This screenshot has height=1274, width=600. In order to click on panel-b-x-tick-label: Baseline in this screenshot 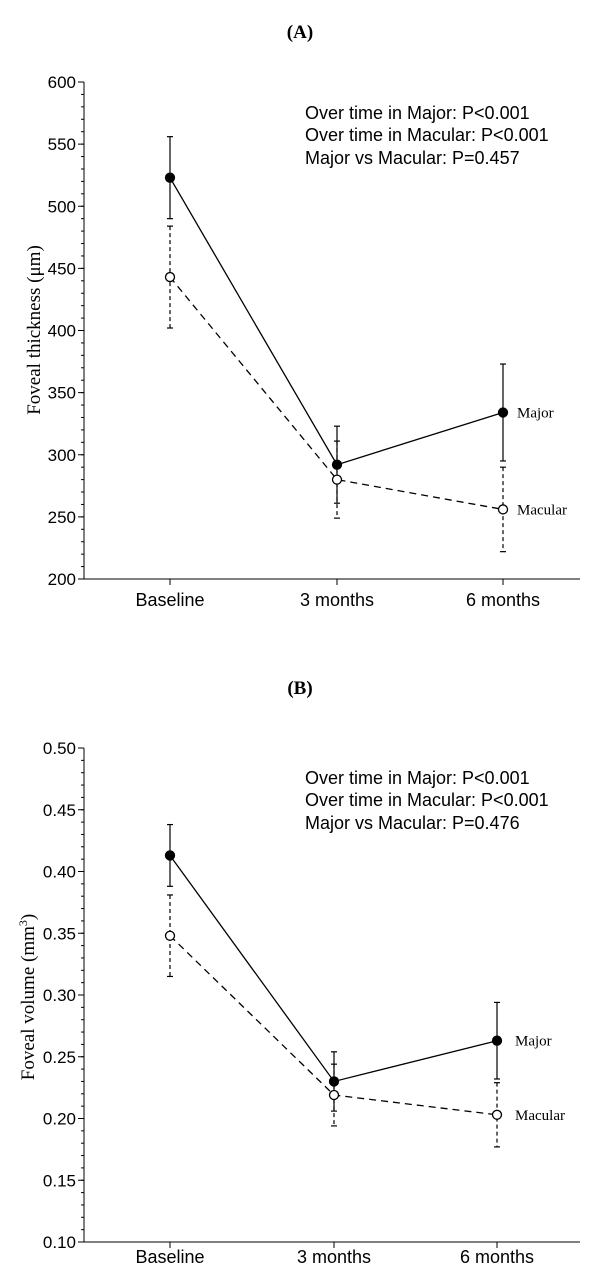, I will do `click(169, 1257)`.